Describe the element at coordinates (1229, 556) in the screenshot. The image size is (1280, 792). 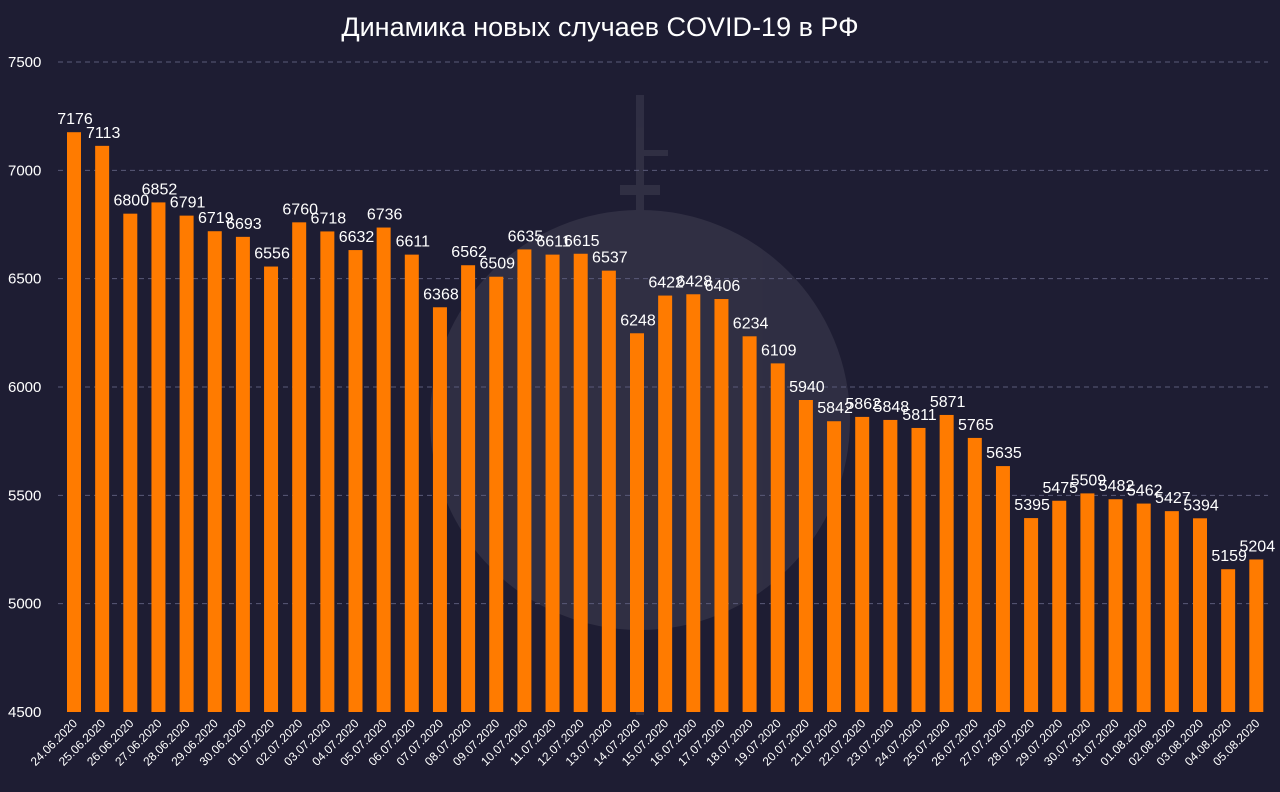
I see `data-label: 5159` at that location.